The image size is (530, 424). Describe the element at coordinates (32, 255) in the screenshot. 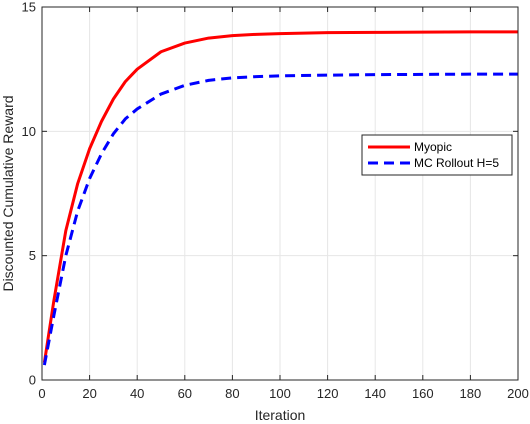

I see `y-tick-label: 5` at that location.